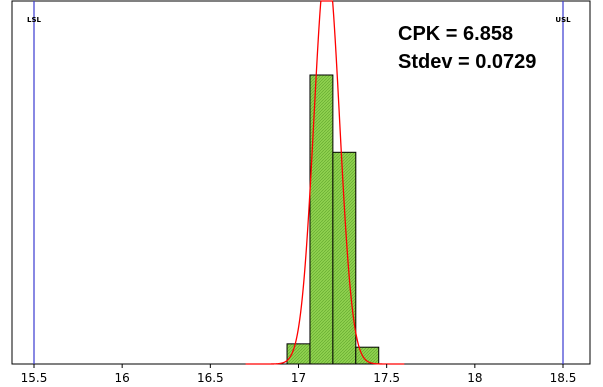  Describe the element at coordinates (210, 378) in the screenshot. I see `x-tick-label: 16.5` at that location.